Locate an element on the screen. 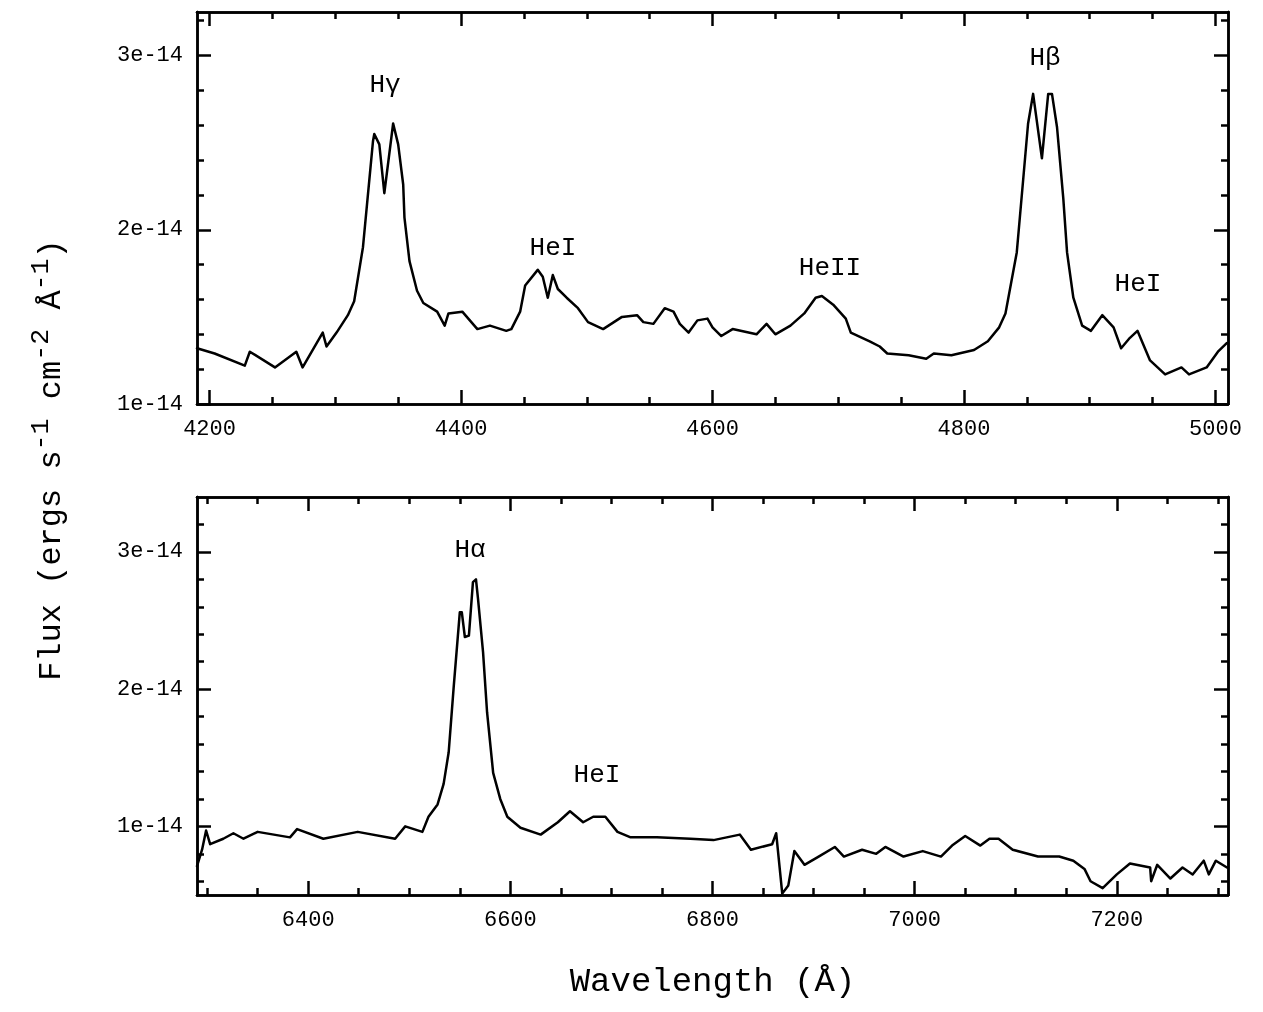 The width and height of the screenshot is (1263, 1012). x-tick-label: 6800 is located at coordinates (712, 920).